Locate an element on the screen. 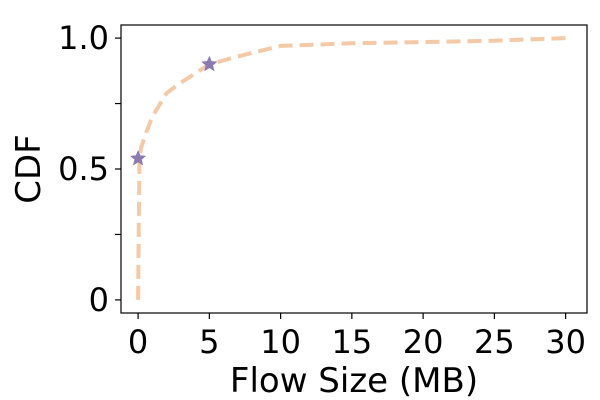 Image resolution: width=600 pixels, height=400 pixels. x-axis-label: Flow Size (MB) is located at coordinates (354, 380).